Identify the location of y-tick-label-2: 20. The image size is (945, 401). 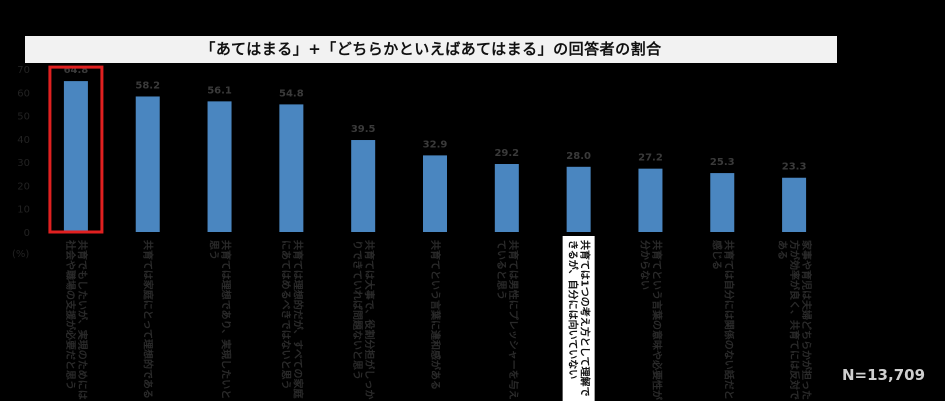
(23, 186).